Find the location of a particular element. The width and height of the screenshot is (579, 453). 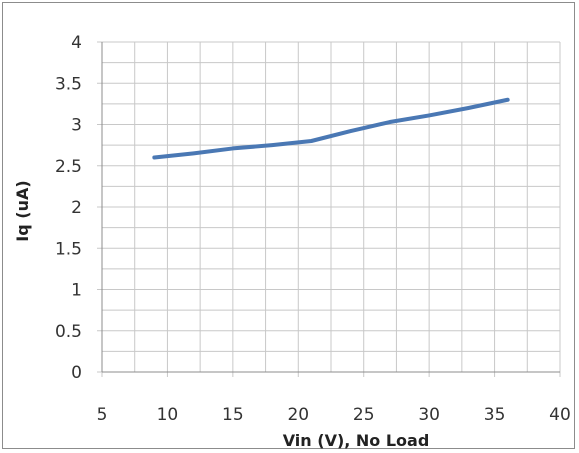

series-layer is located at coordinates (331, 128).